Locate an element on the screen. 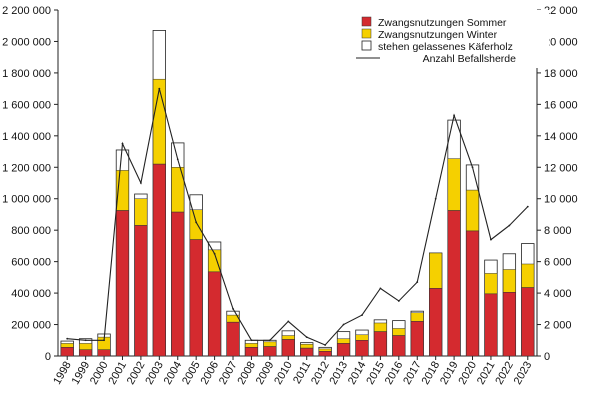 This screenshot has height=402, width=606. y-tick-label-right: 20 000 is located at coordinates (561, 42).